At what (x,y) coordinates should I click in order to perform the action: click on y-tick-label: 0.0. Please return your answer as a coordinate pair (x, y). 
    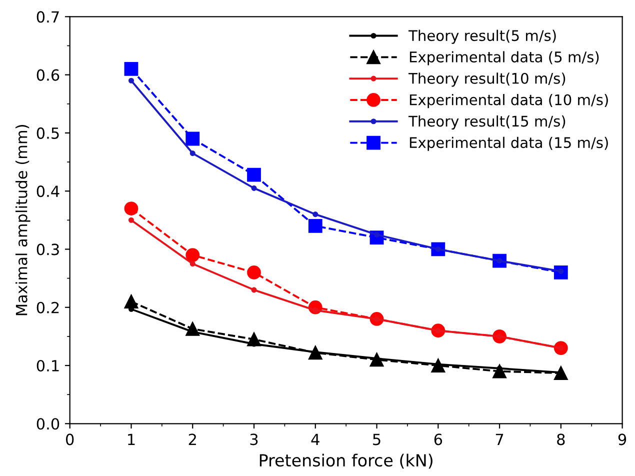
    Looking at the image, I should click on (48, 424).